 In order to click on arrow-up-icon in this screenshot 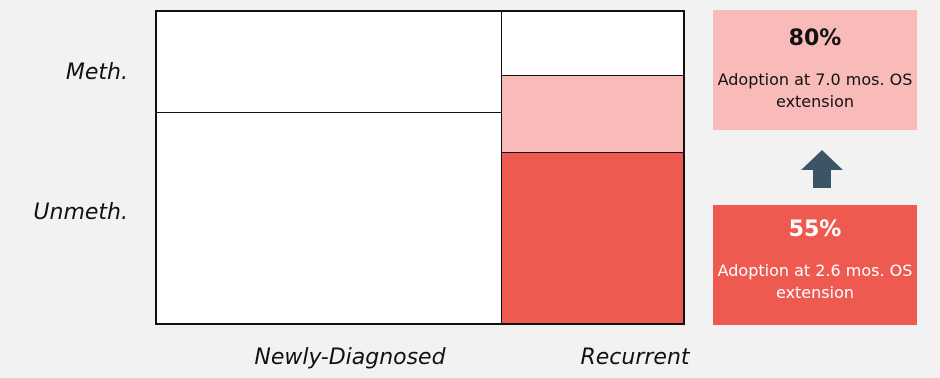, I will do `click(822, 169)`.